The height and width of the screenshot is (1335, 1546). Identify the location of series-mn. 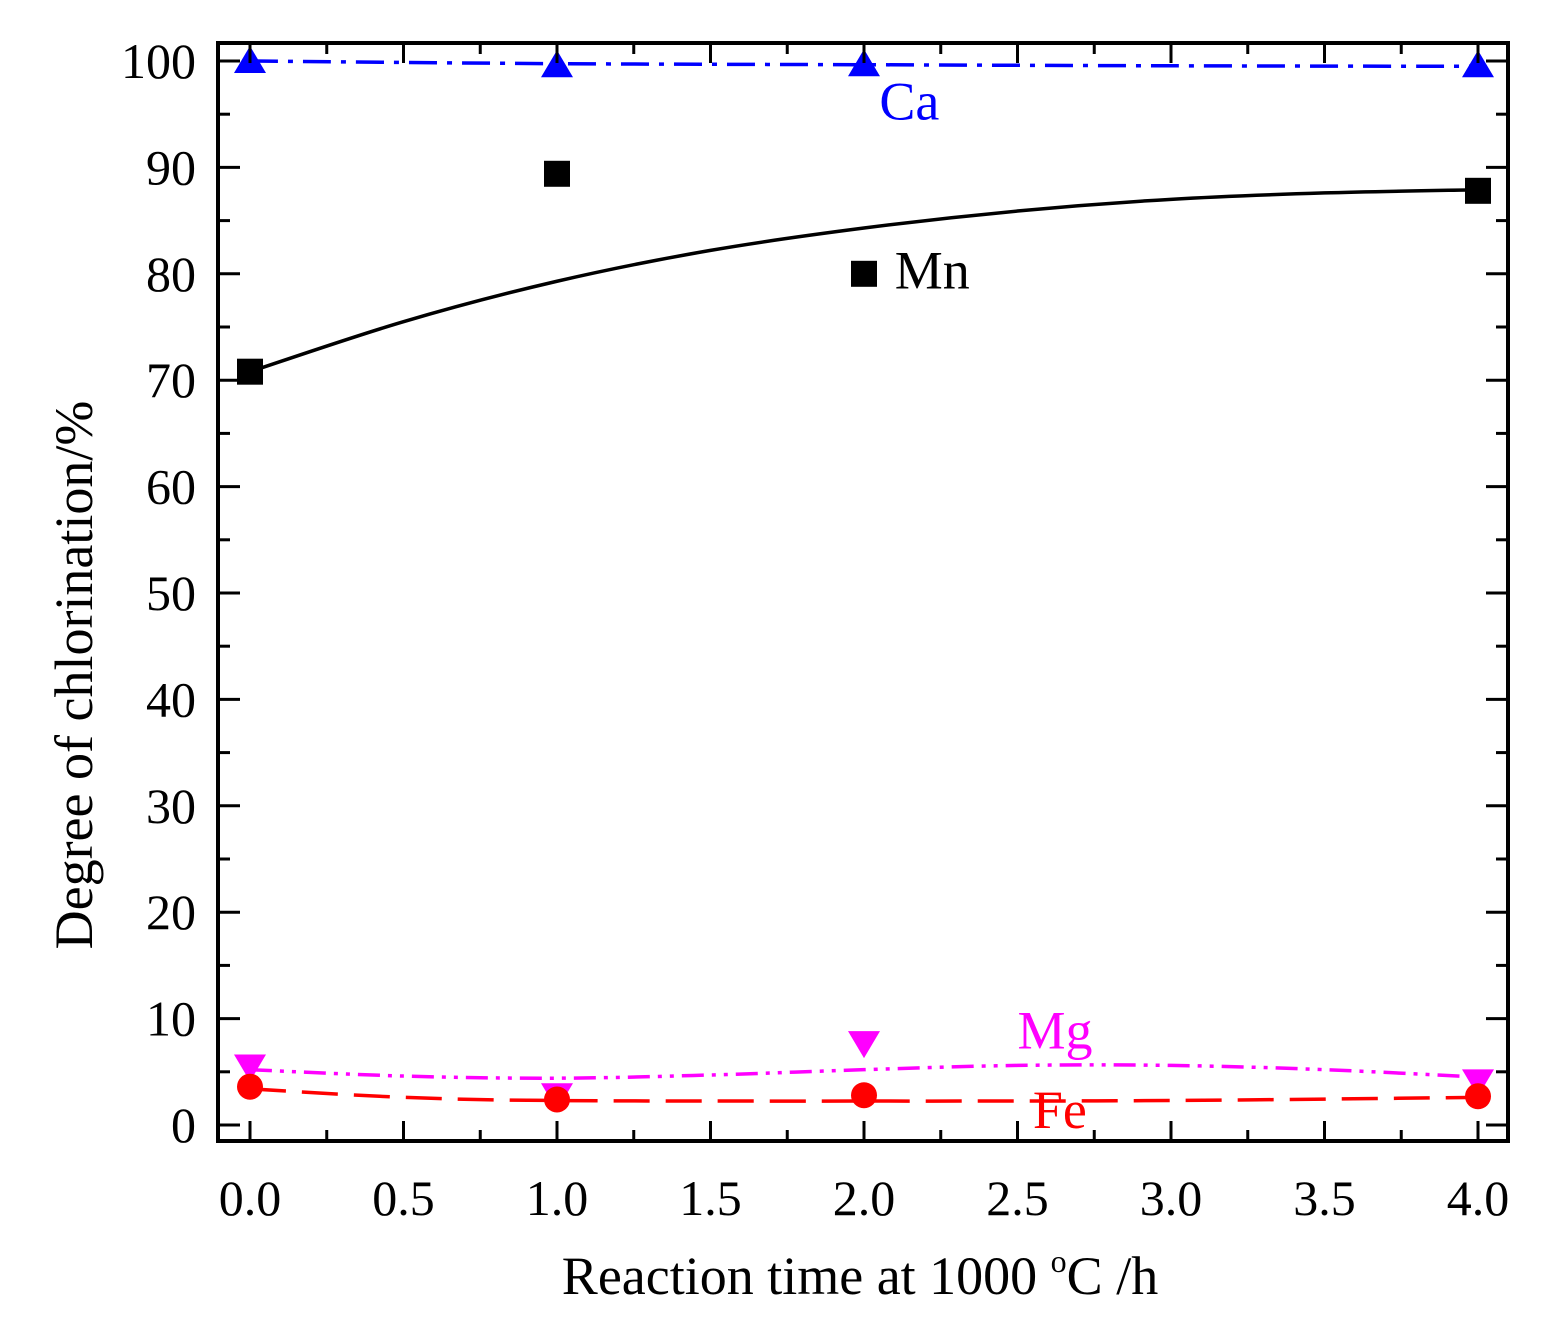
(864, 272).